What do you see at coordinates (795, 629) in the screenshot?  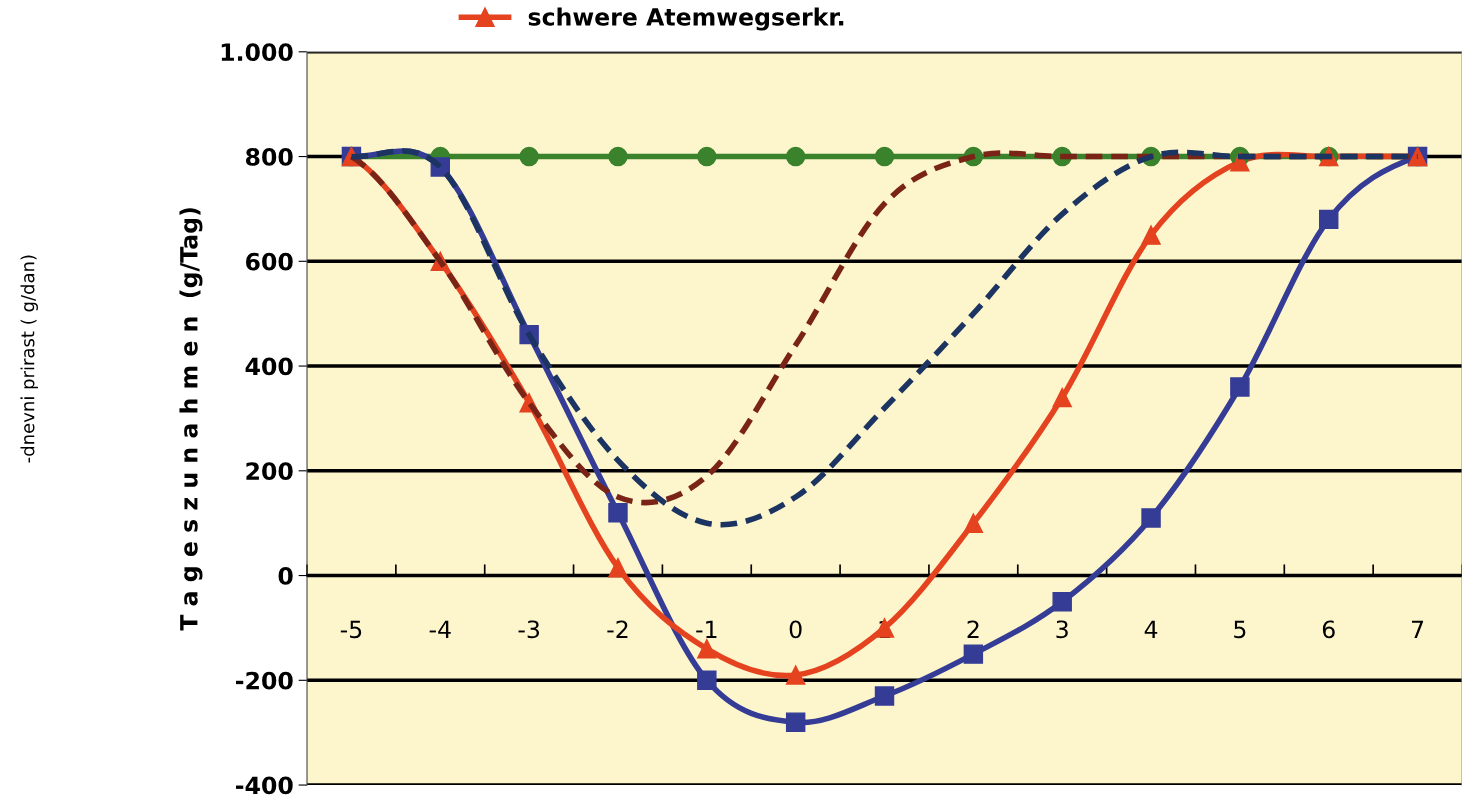 I see `x-tick-label: 0` at bounding box center [795, 629].